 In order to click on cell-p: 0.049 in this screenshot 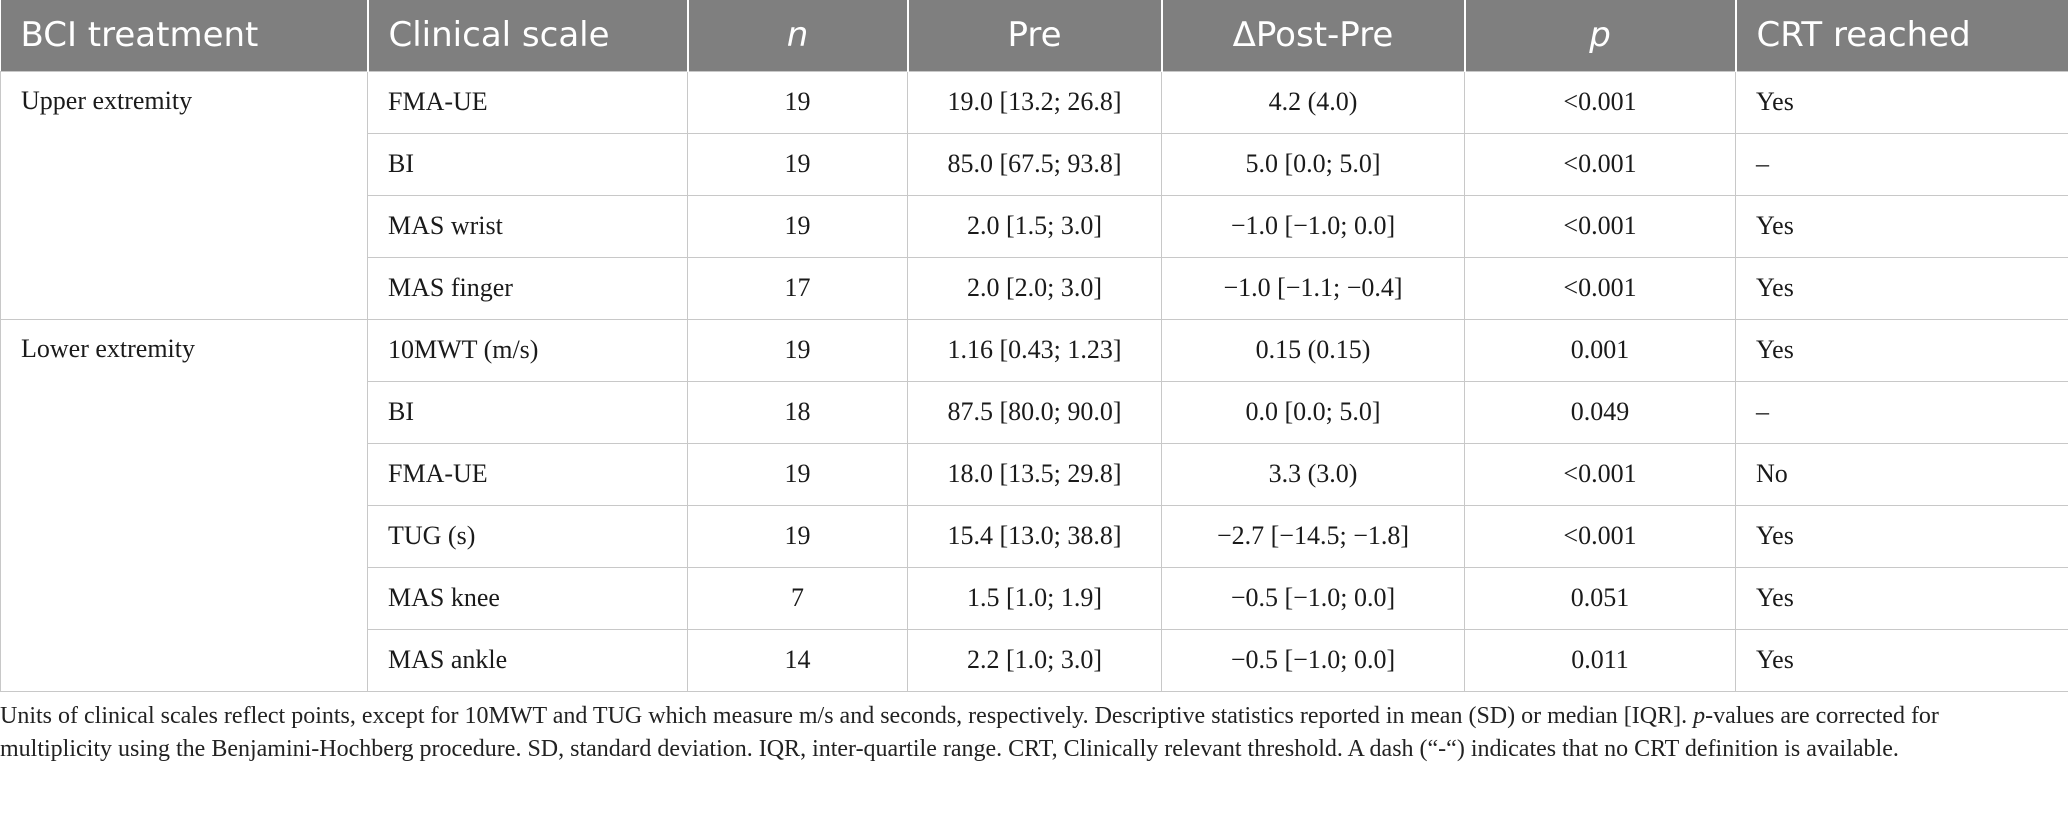, I will do `click(1600, 412)`.